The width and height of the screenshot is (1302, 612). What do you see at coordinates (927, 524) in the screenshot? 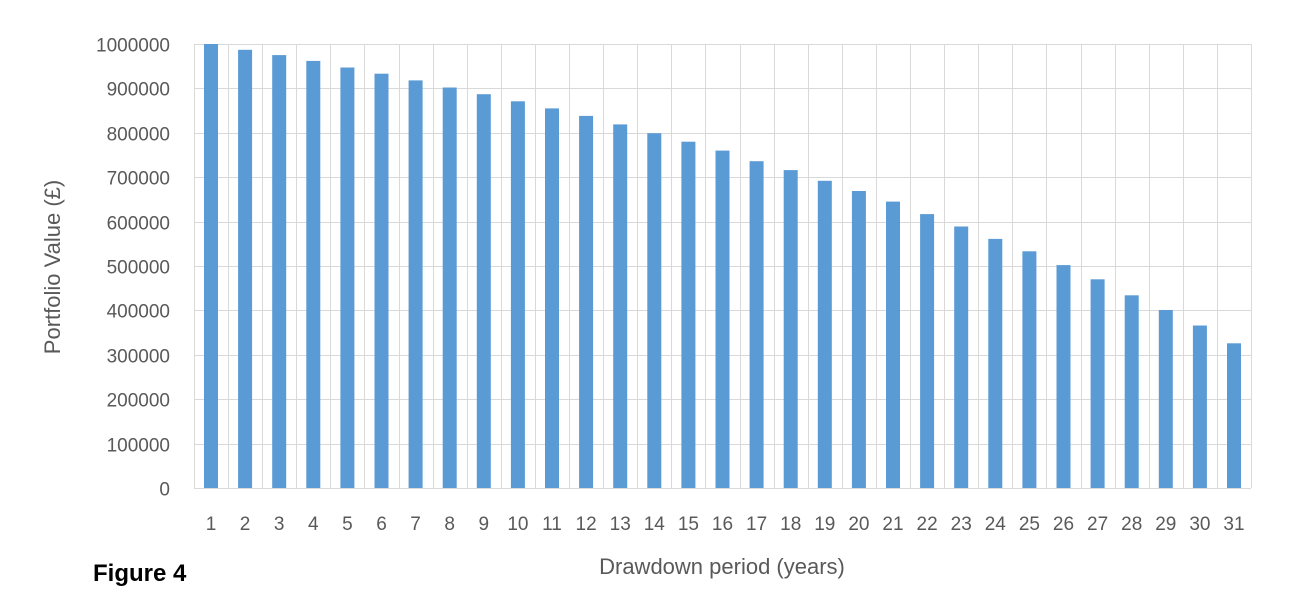
I see `x-tick-label: 22` at bounding box center [927, 524].